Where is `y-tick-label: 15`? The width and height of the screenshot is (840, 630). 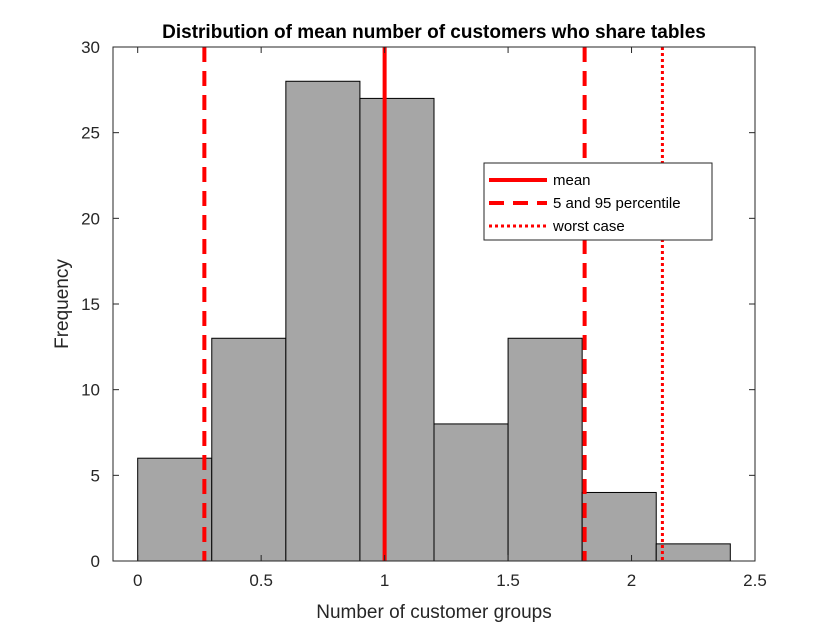 y-tick-label: 15 is located at coordinates (90, 304).